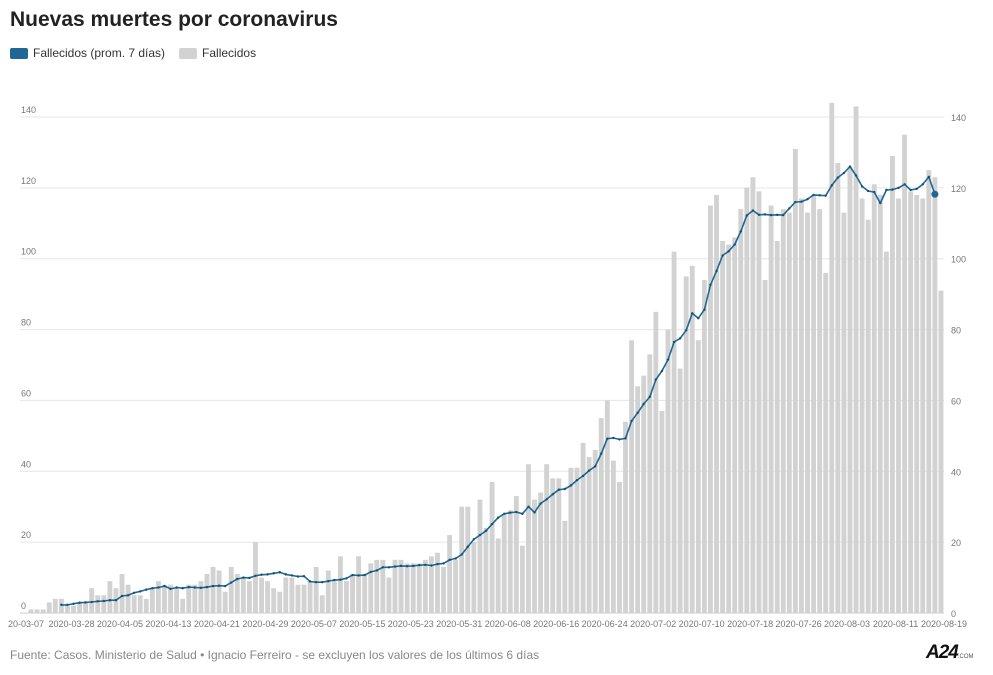 This screenshot has width=993, height=675. Describe the element at coordinates (411, 624) in the screenshot. I see `x-tick-label: 2020-05-23` at that location.